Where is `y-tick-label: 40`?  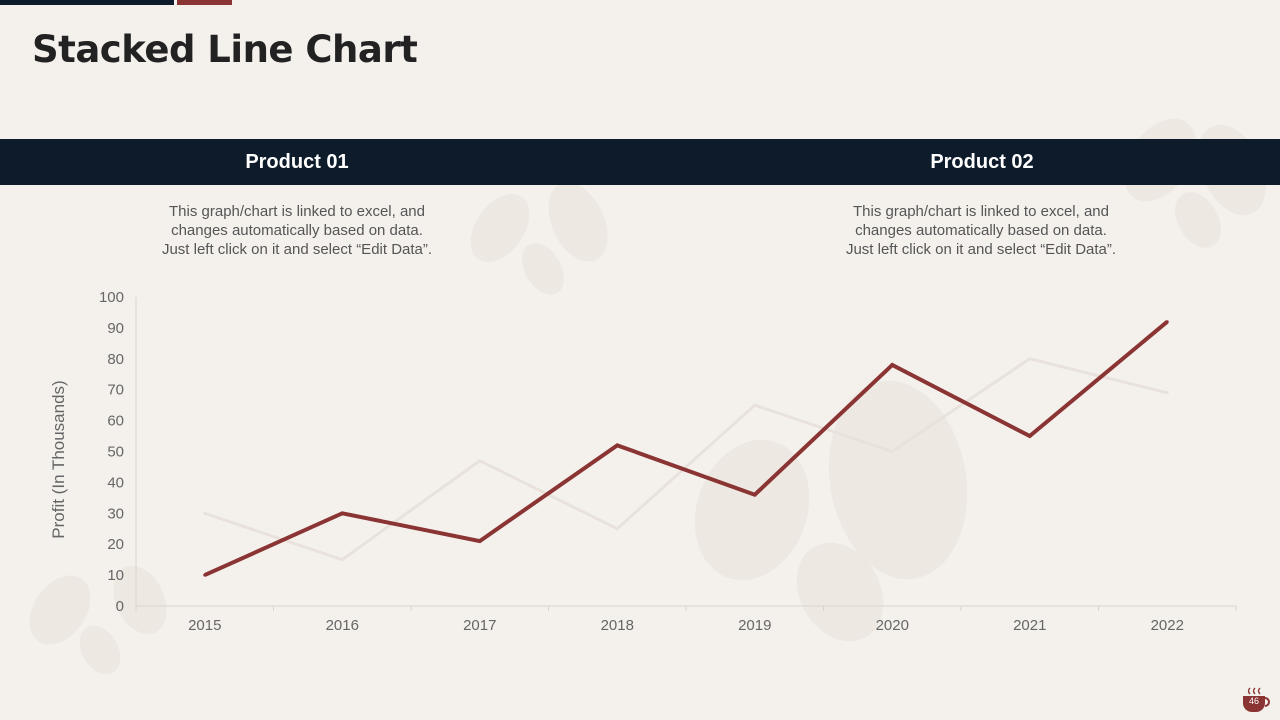
y-tick-label: 40 is located at coordinates (115, 482).